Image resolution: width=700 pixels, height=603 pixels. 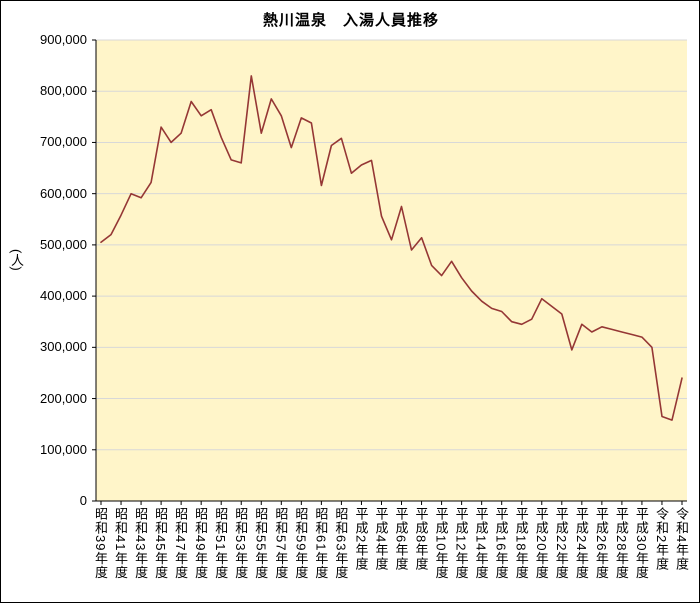 What do you see at coordinates (161, 543) in the screenshot?
I see `x-tick-label: 昭和45年度` at bounding box center [161, 543].